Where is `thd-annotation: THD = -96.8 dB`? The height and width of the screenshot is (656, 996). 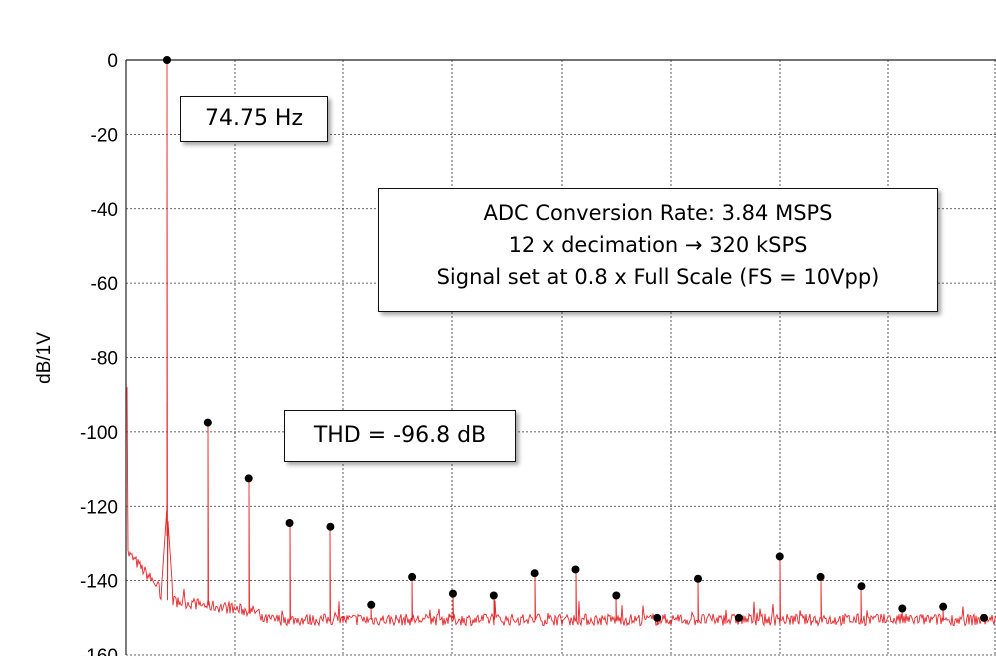 thd-annotation: THD = -96.8 dB is located at coordinates (400, 436).